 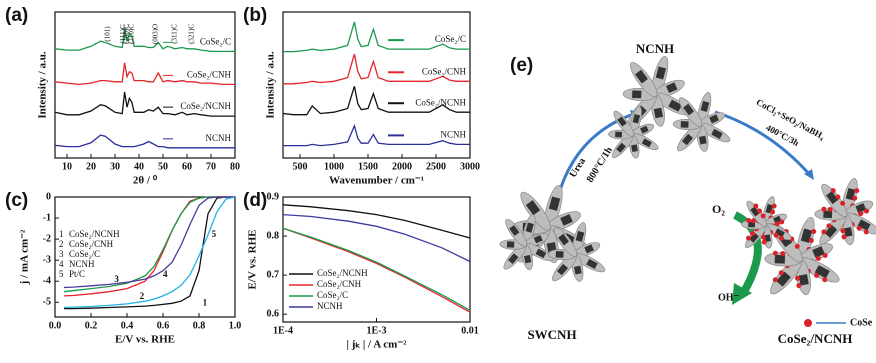 What do you see at coordinates (273, 274) in the screenshot?
I see `y-tick-label: 0.7` at bounding box center [273, 274].